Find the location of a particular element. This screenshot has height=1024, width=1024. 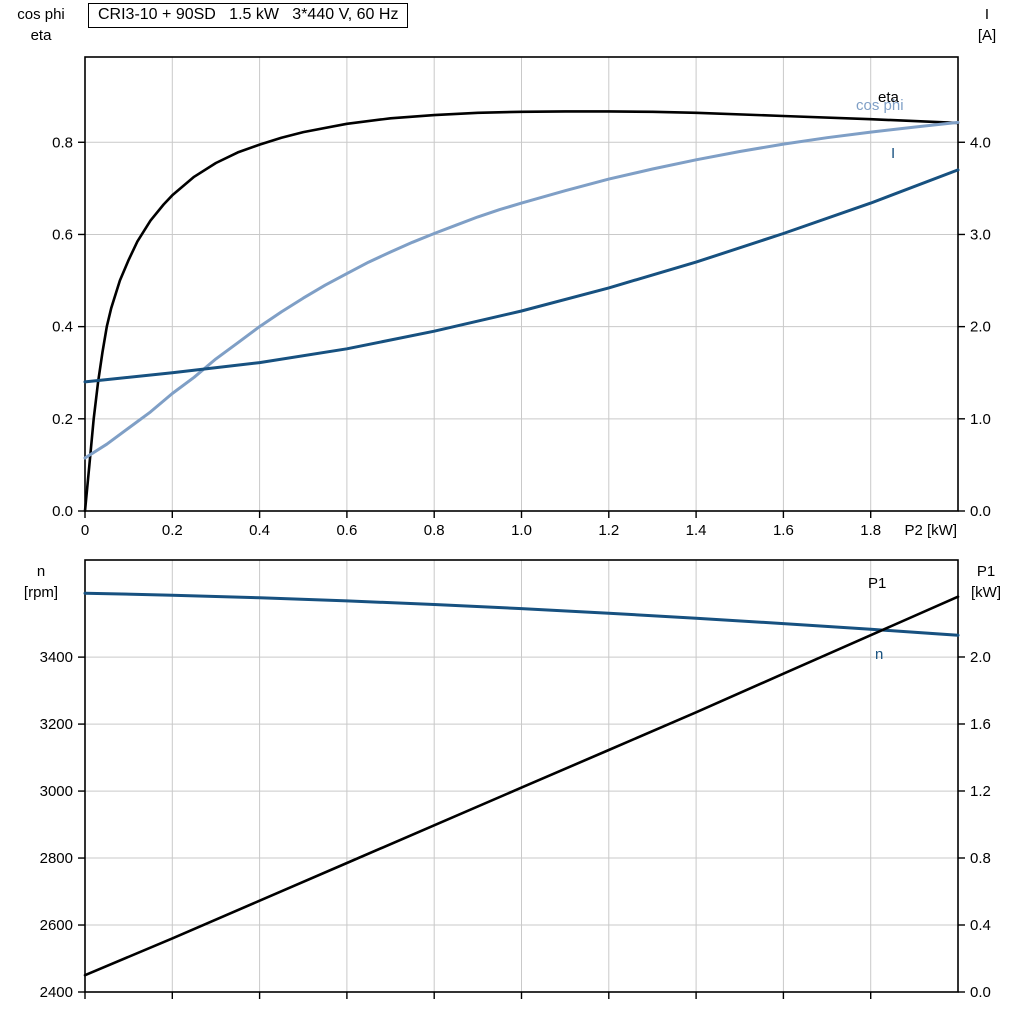

bottom-left-axis-label-line1: n is located at coordinates (41, 571).